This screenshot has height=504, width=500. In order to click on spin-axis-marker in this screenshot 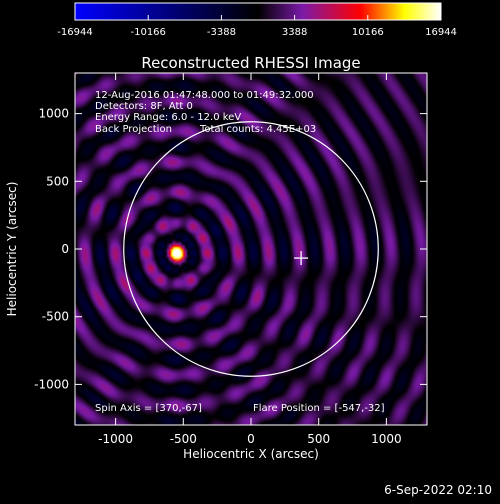, I will do `click(301, 258)`.